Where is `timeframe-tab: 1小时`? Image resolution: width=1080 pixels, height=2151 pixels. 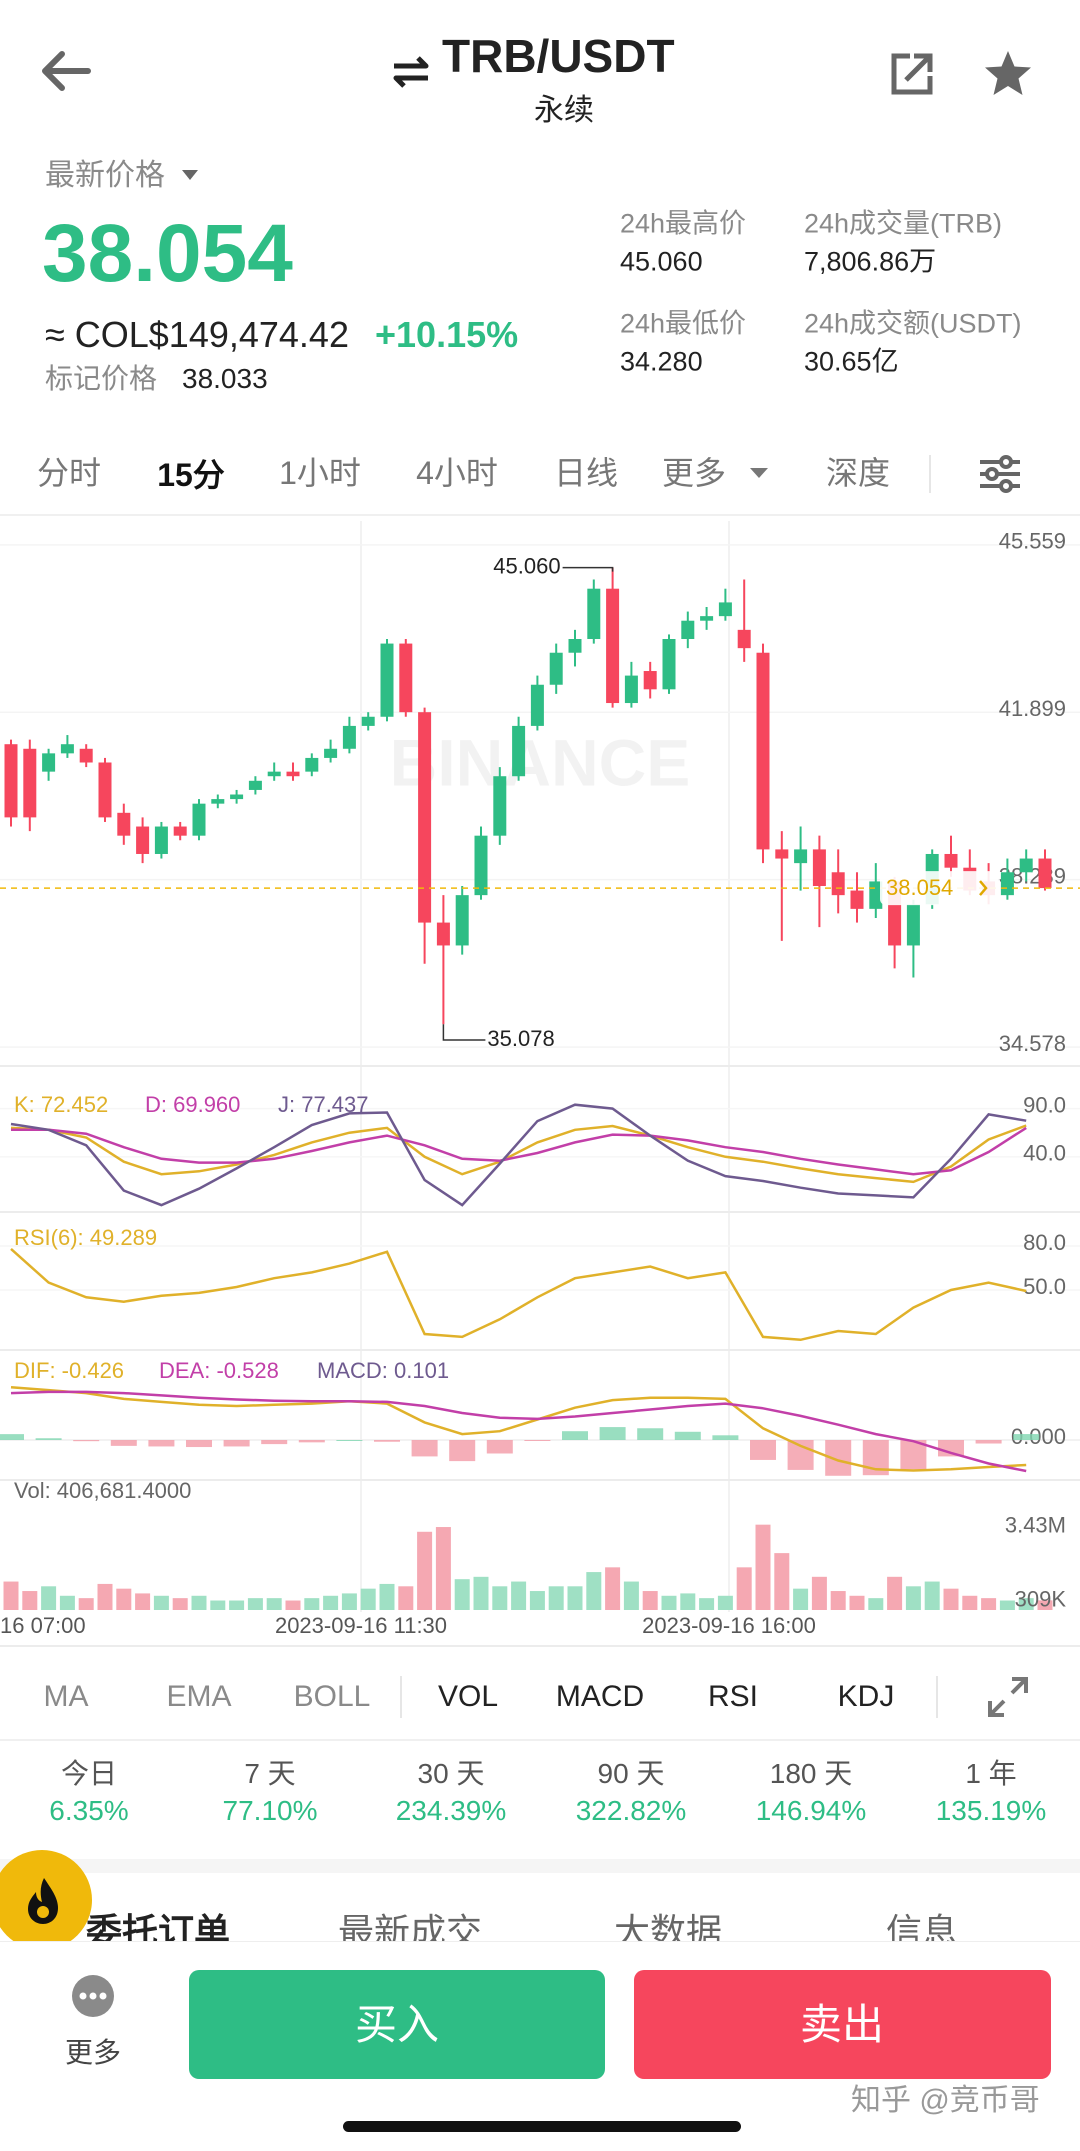 timeframe-tab: 1小时 is located at coordinates (320, 473).